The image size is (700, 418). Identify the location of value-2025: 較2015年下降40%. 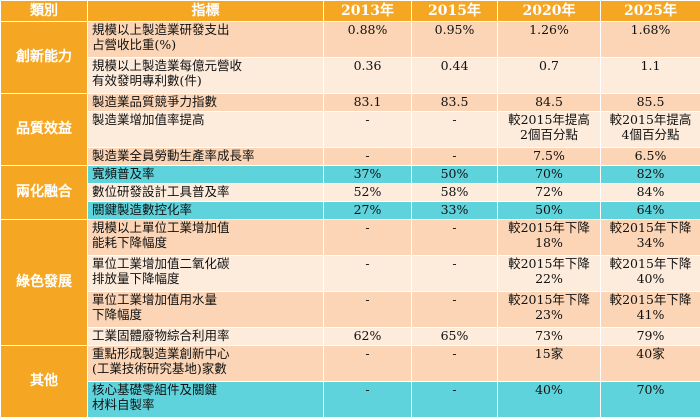
(650, 274).